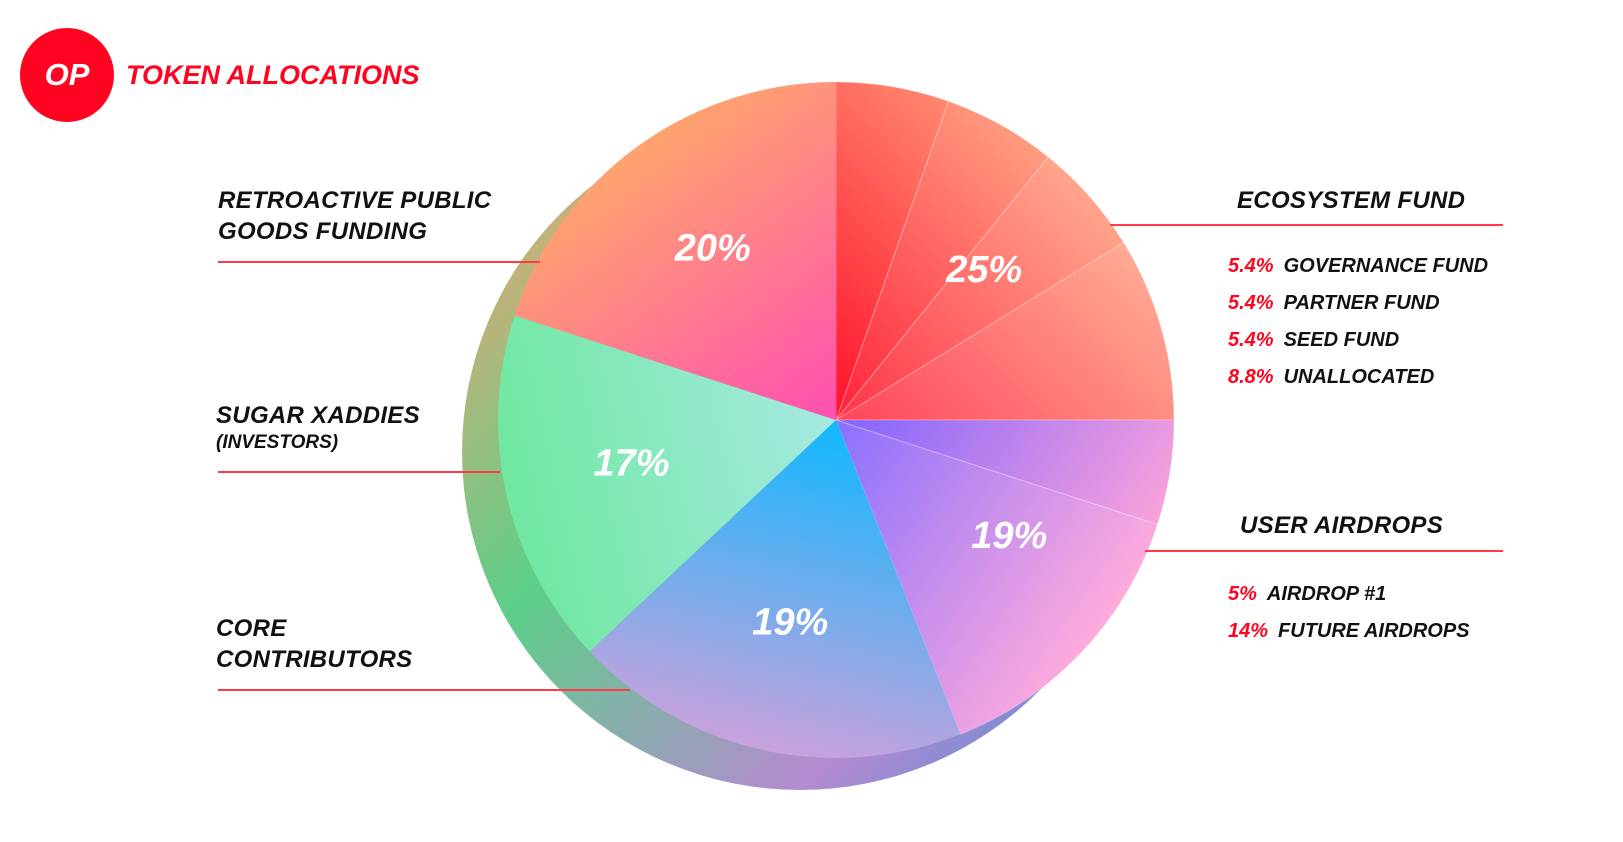 The width and height of the screenshot is (1623, 842). What do you see at coordinates (1342, 525) in the screenshot?
I see `category-label: USER AIRDROPS` at bounding box center [1342, 525].